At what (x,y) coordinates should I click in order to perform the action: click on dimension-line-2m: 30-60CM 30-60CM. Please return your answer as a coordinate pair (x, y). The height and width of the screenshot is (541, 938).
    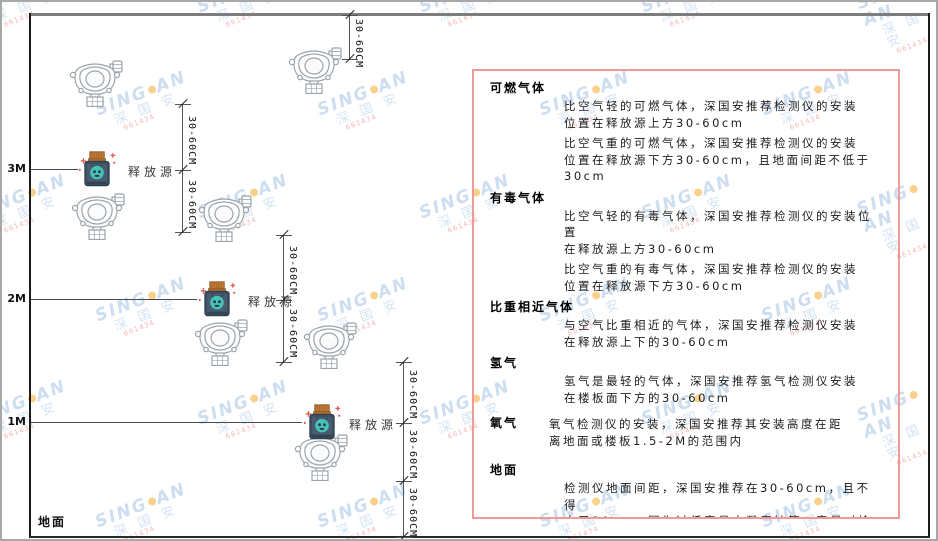
    Looking at the image, I should click on (287, 298).